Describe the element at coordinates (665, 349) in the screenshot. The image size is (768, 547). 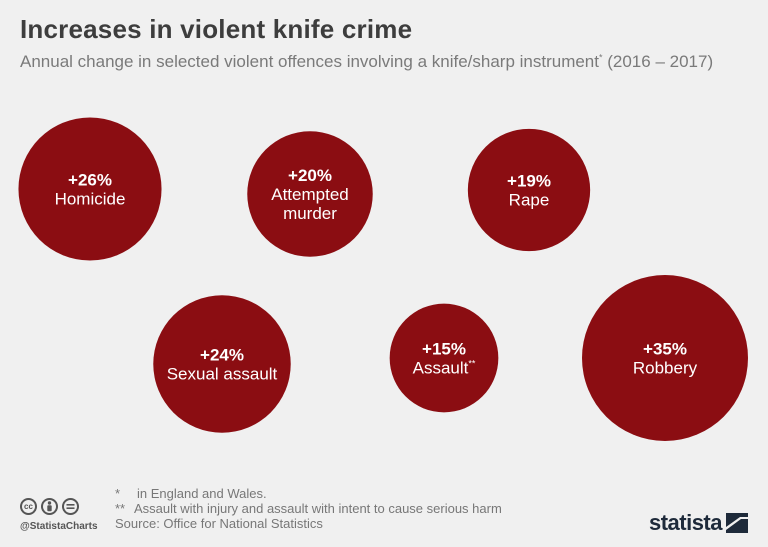
I see `bubble-value: +35%` at that location.